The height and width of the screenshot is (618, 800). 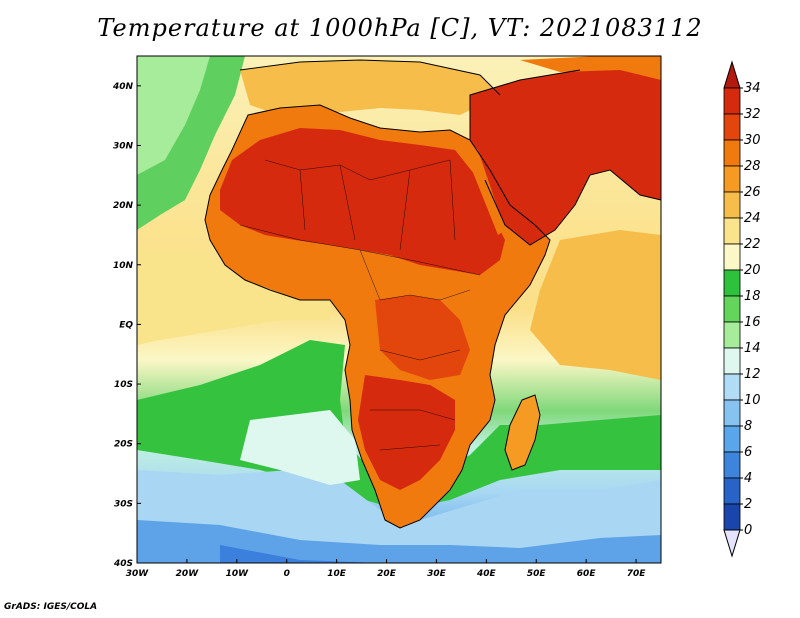 I want to click on lat-tick-label: 30N, so click(x=123, y=146).